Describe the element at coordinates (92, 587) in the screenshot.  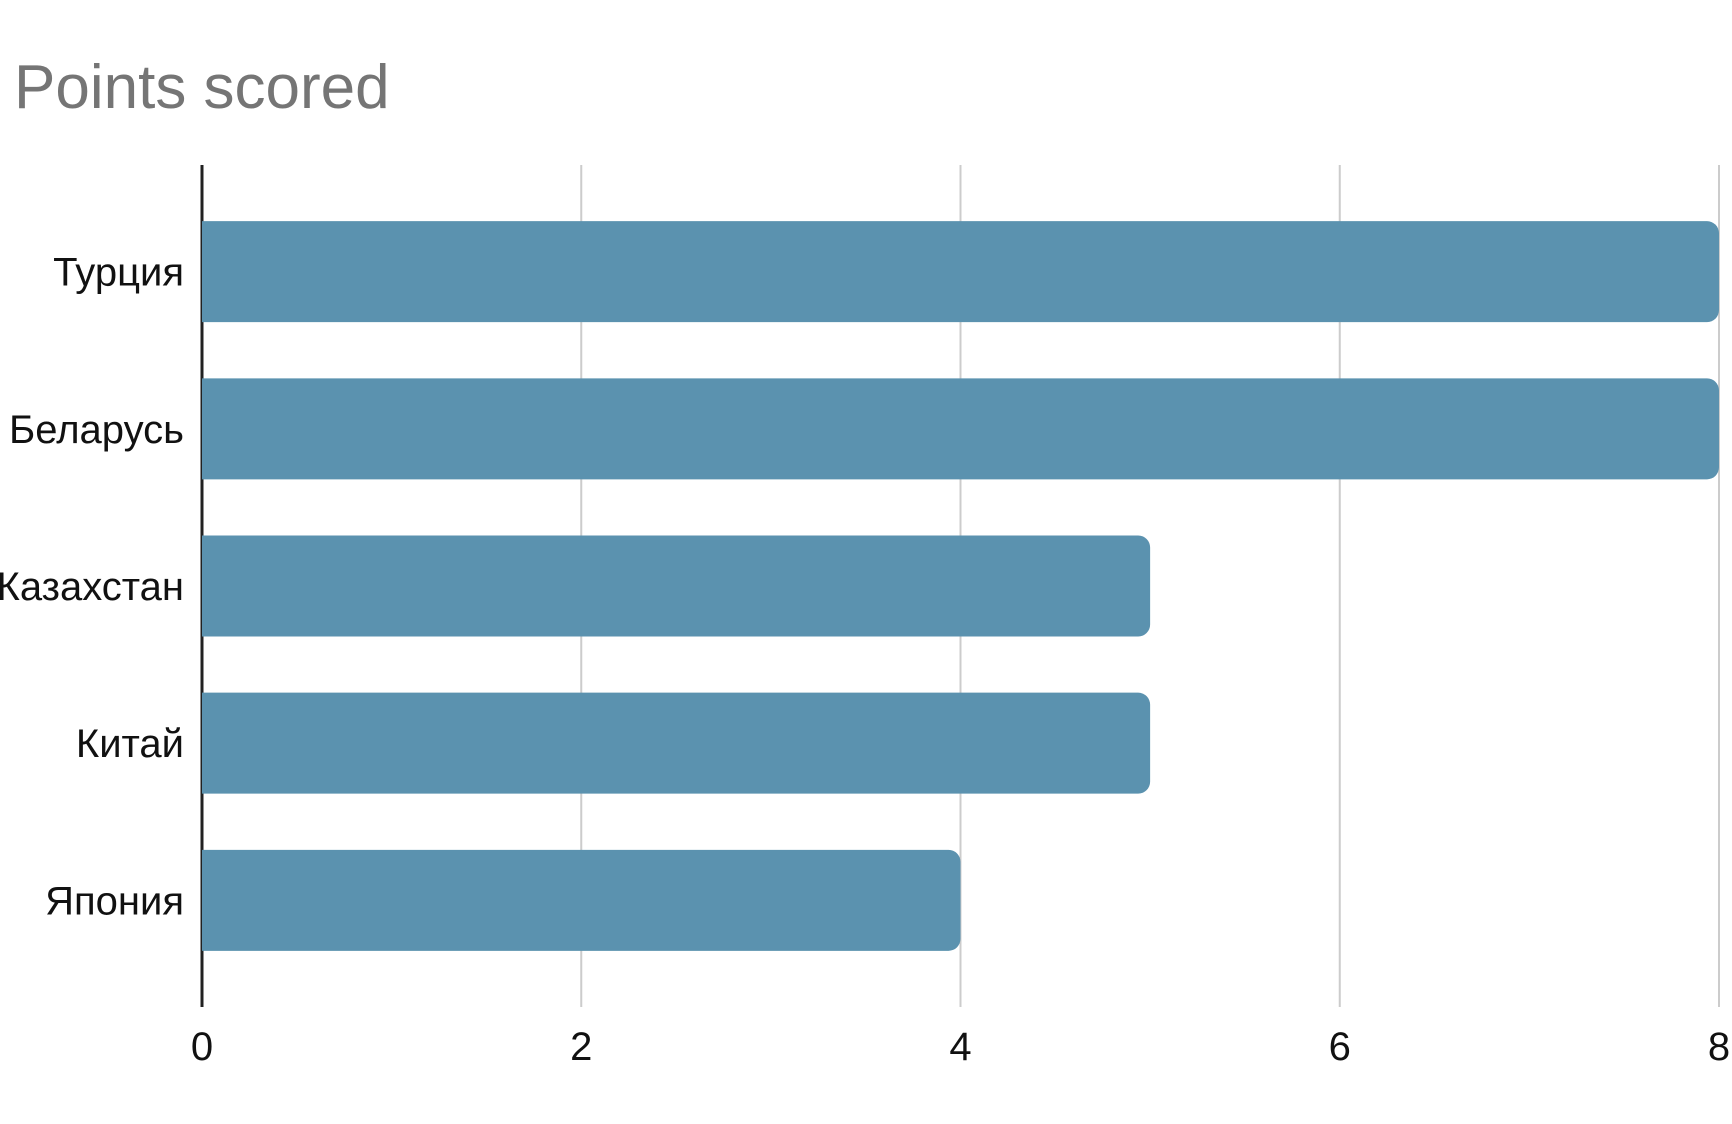
I see `category-label-2: Казахстан` at that location.